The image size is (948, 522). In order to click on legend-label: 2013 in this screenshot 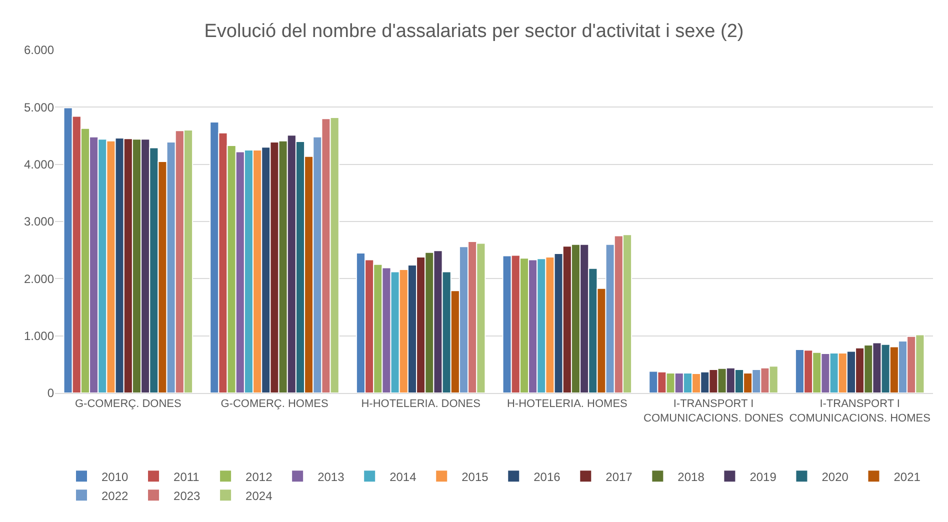, I will do `click(331, 477)`.